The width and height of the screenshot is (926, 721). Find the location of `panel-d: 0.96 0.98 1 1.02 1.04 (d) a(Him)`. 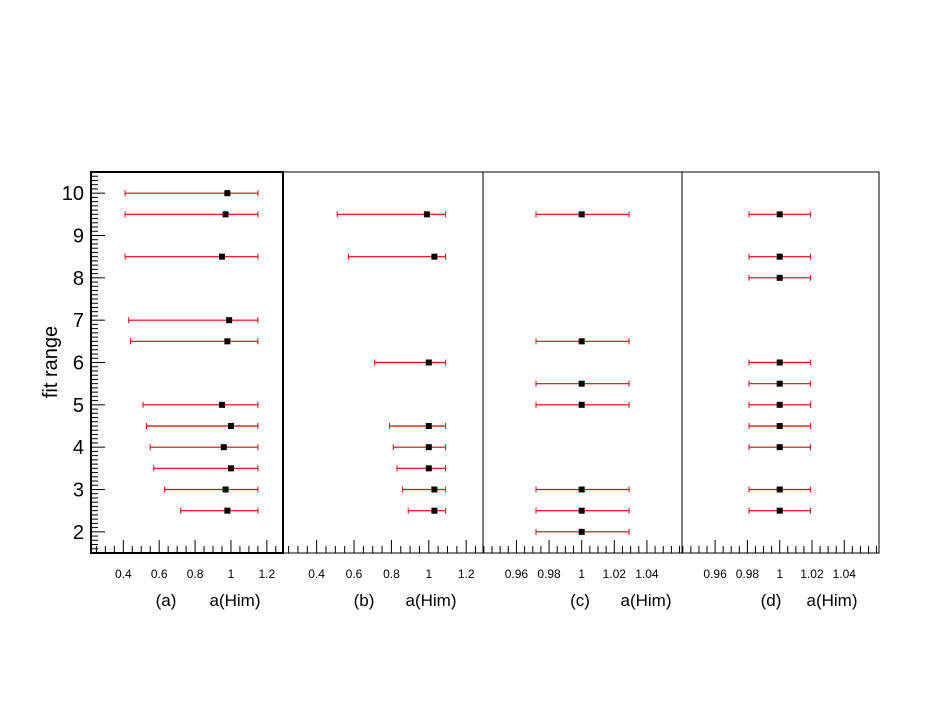

panel-d: 0.96 0.98 1 1.02 1.04 (d) a(Him) is located at coordinates (780, 390).